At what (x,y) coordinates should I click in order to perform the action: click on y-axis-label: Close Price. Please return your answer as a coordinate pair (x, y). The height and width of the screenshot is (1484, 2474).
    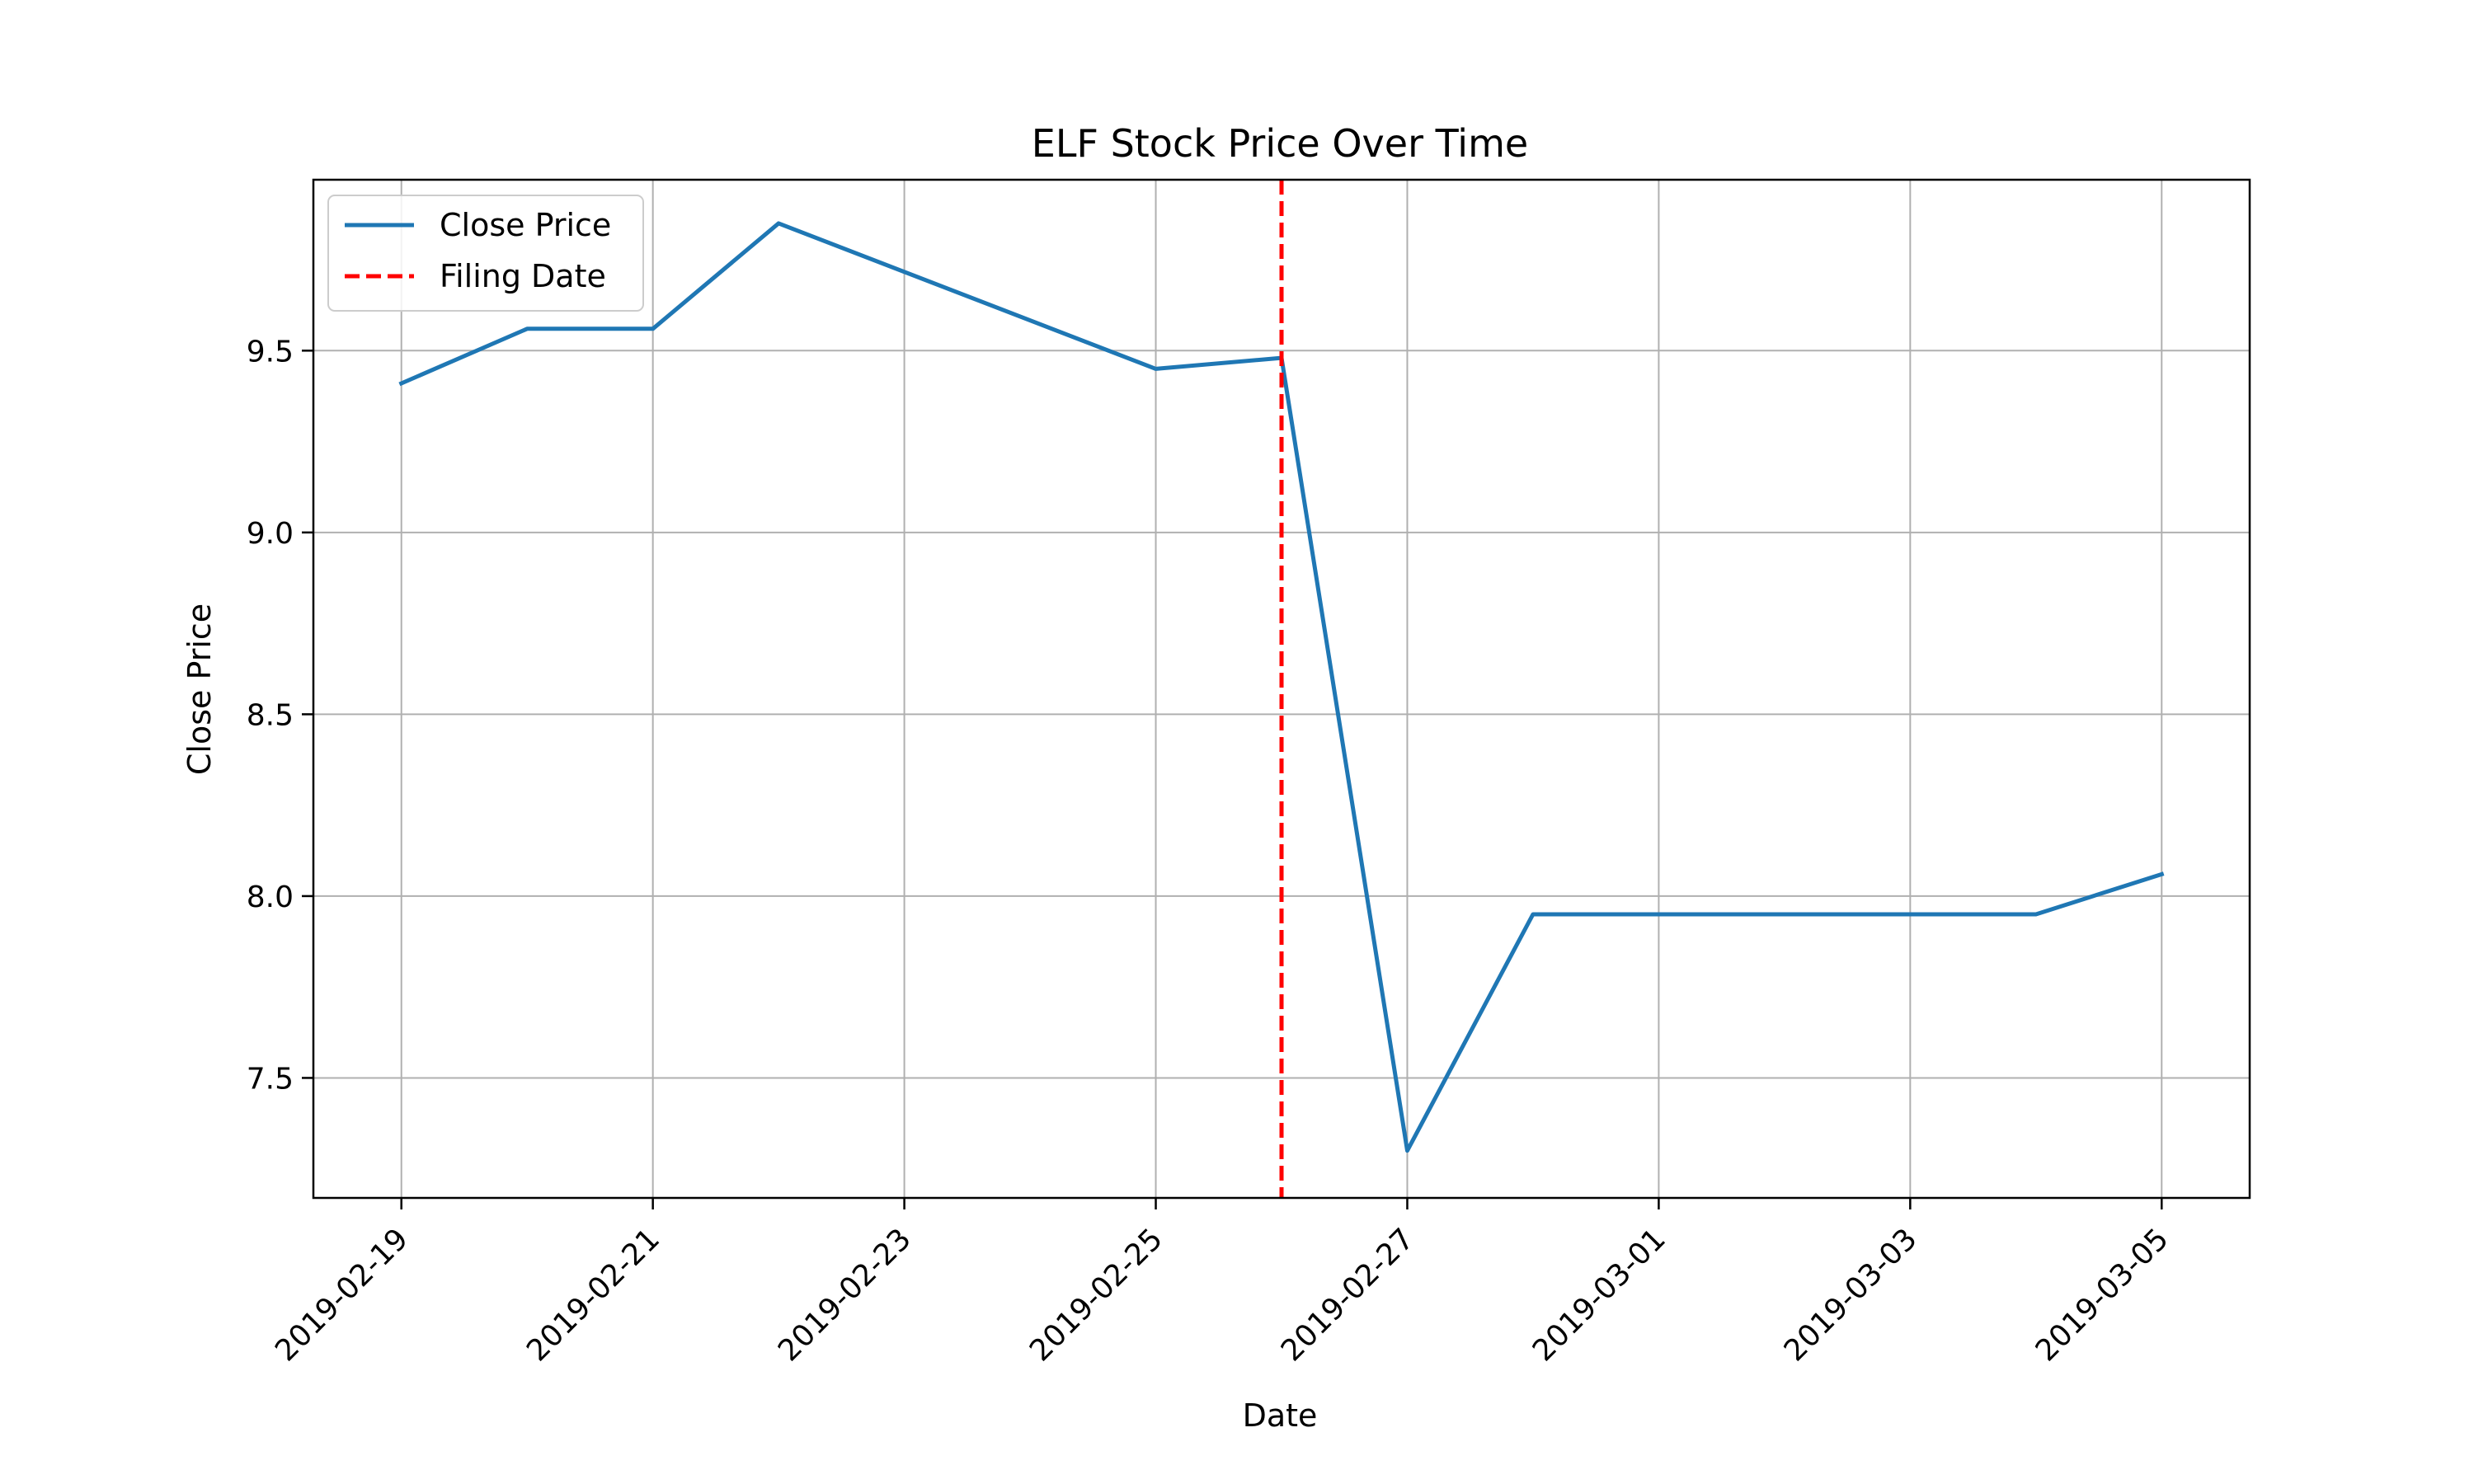
    Looking at the image, I should click on (199, 689).